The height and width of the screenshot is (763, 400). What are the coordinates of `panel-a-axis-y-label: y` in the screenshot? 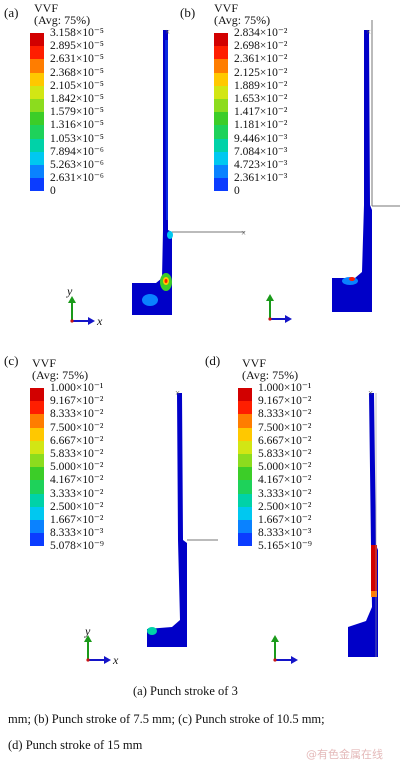 It's located at (70, 291).